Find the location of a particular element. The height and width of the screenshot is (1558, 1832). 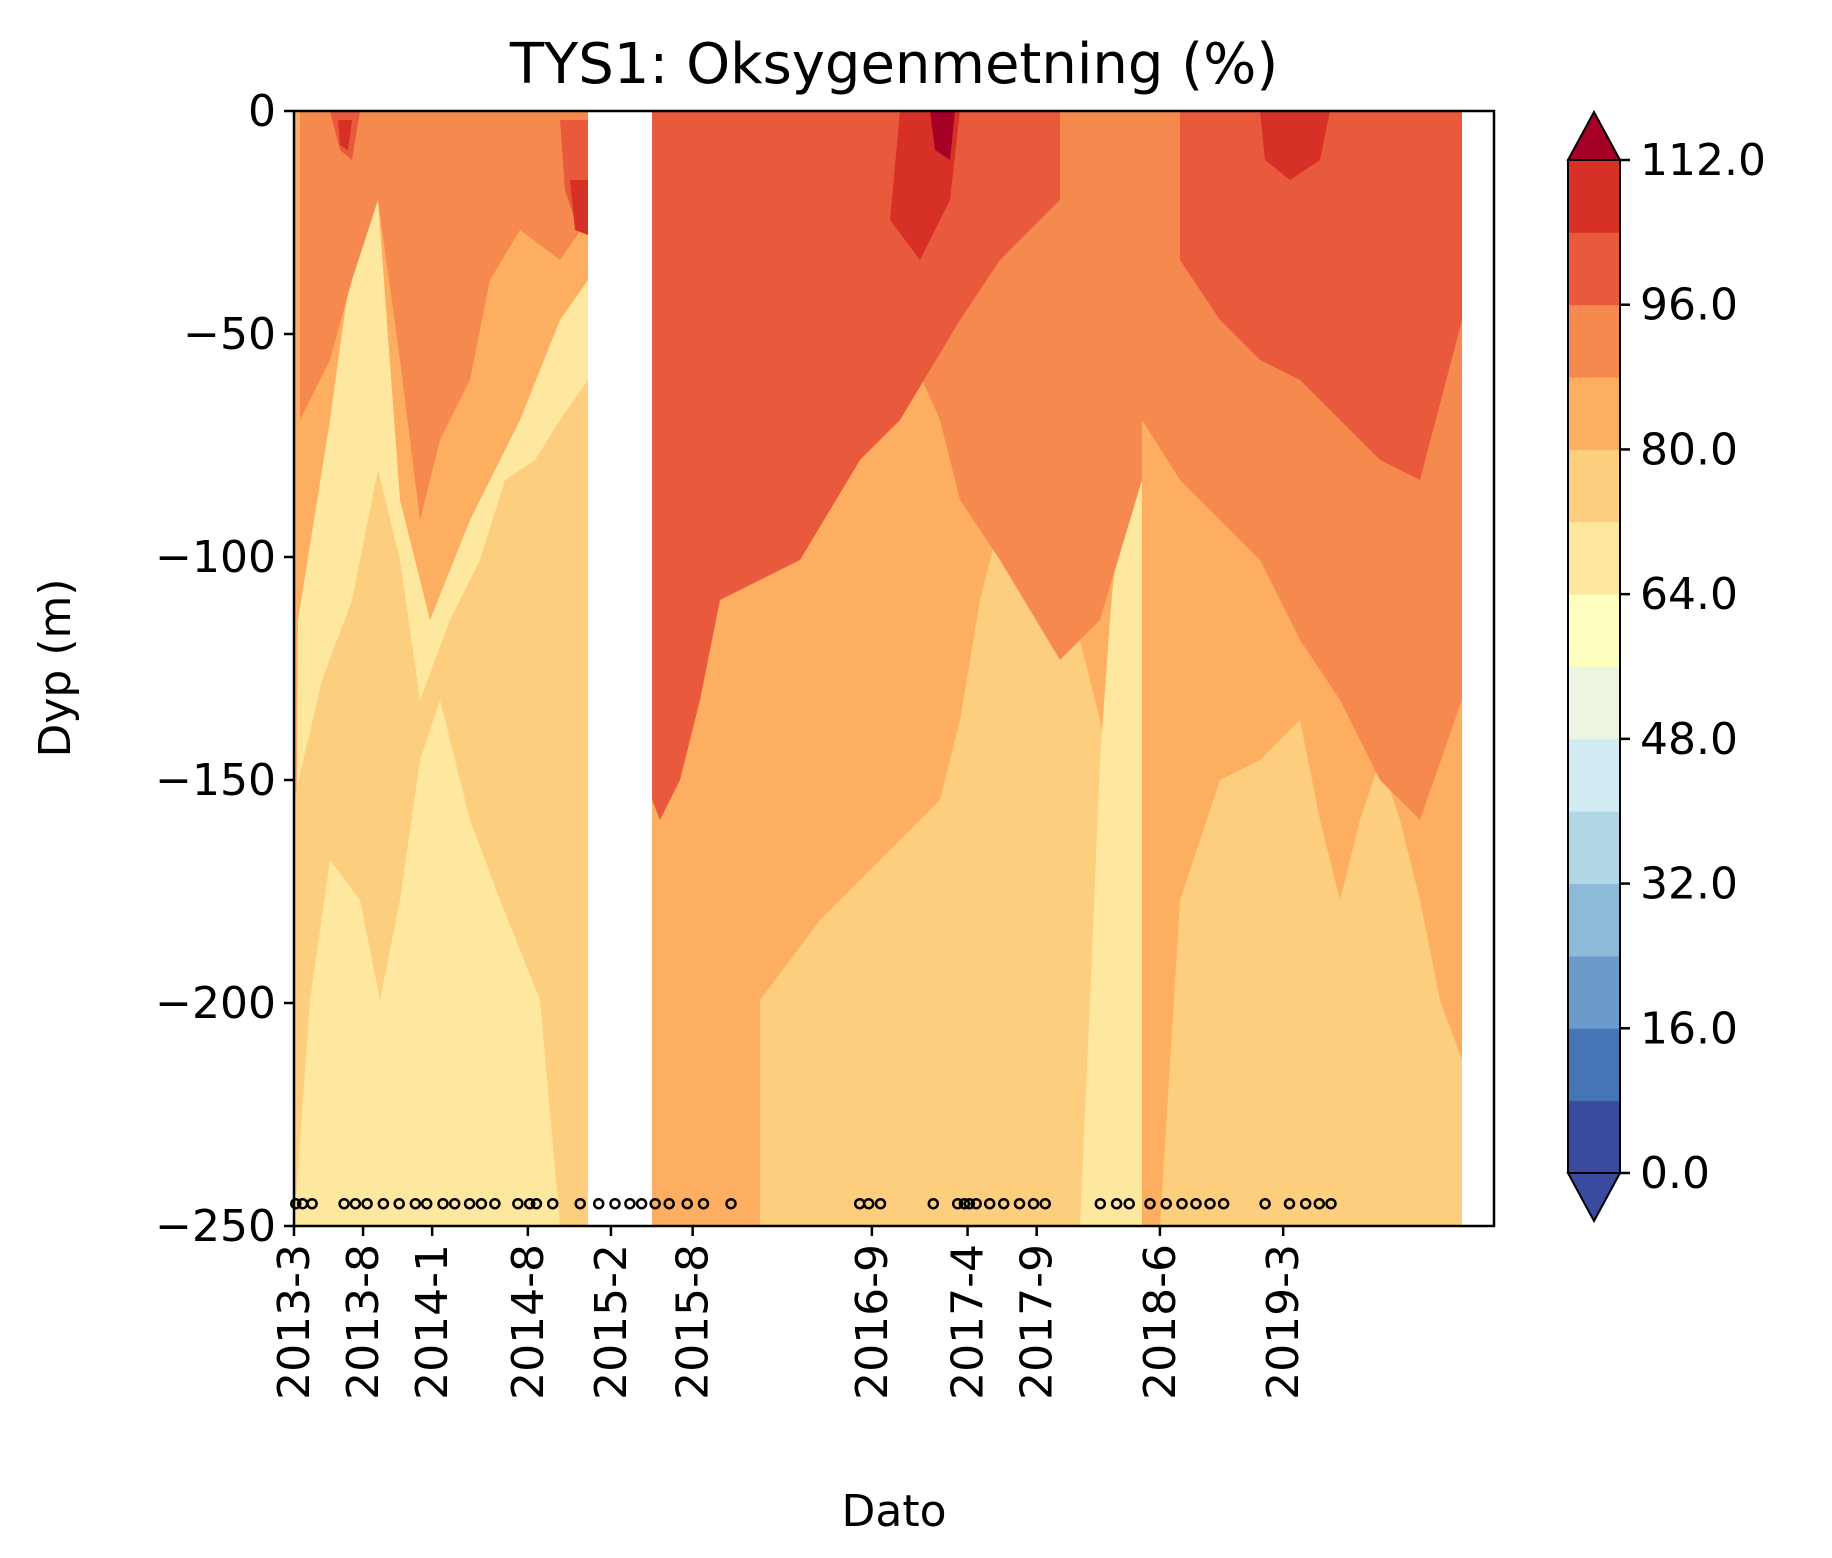

y-tick-label: −50 is located at coordinates (229, 334).